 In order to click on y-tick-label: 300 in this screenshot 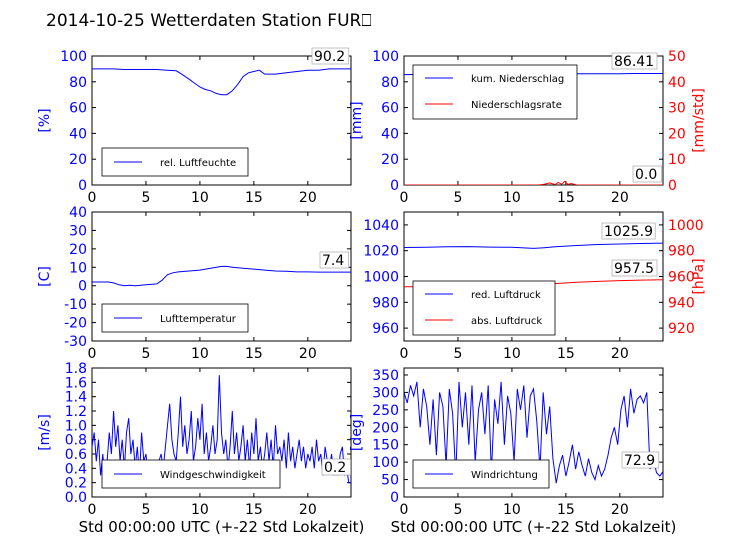, I will do `click(385, 393)`.